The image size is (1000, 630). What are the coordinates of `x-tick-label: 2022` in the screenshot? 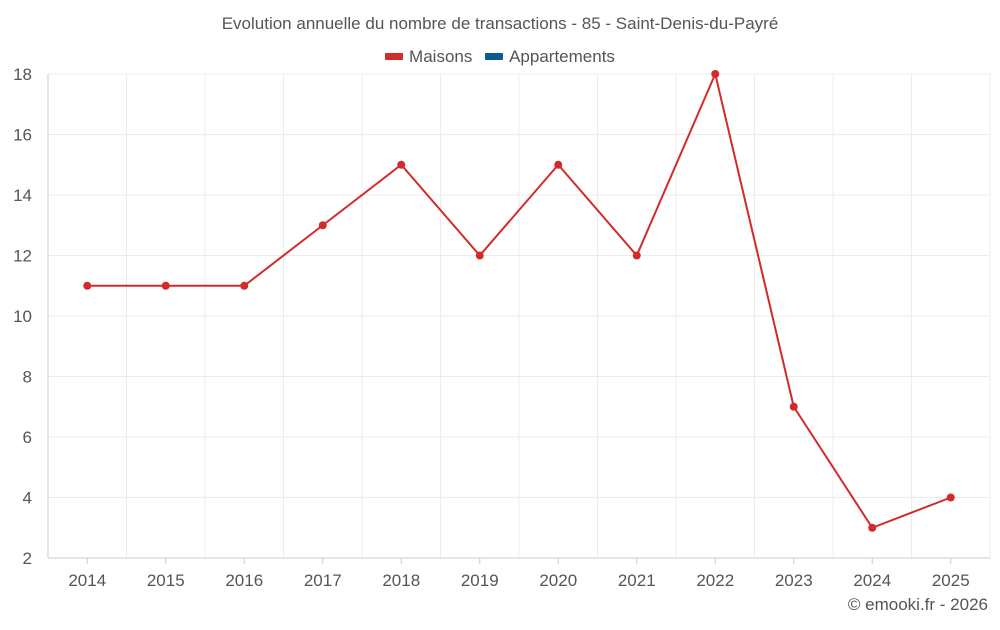 It's located at (715, 580).